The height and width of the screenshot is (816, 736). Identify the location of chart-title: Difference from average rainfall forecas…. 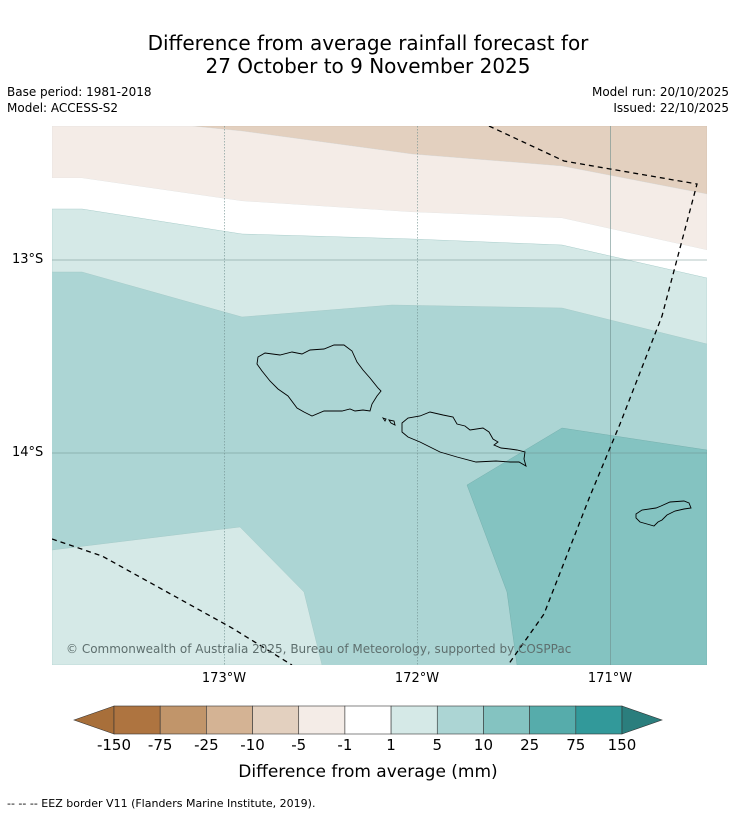
(368, 55).